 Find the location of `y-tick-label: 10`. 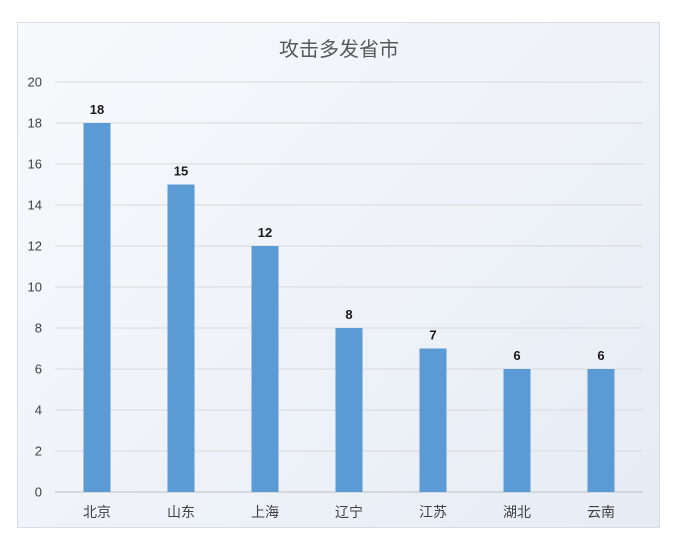

y-tick-label: 10 is located at coordinates (35, 287).